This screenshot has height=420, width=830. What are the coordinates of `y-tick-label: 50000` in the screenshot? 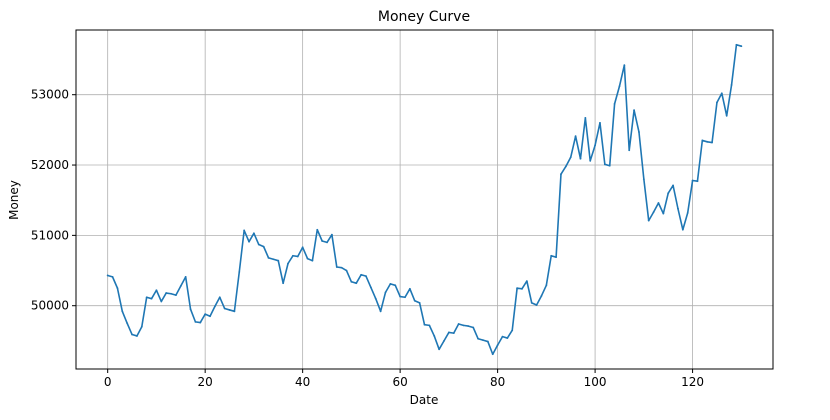 It's located at (50, 306).